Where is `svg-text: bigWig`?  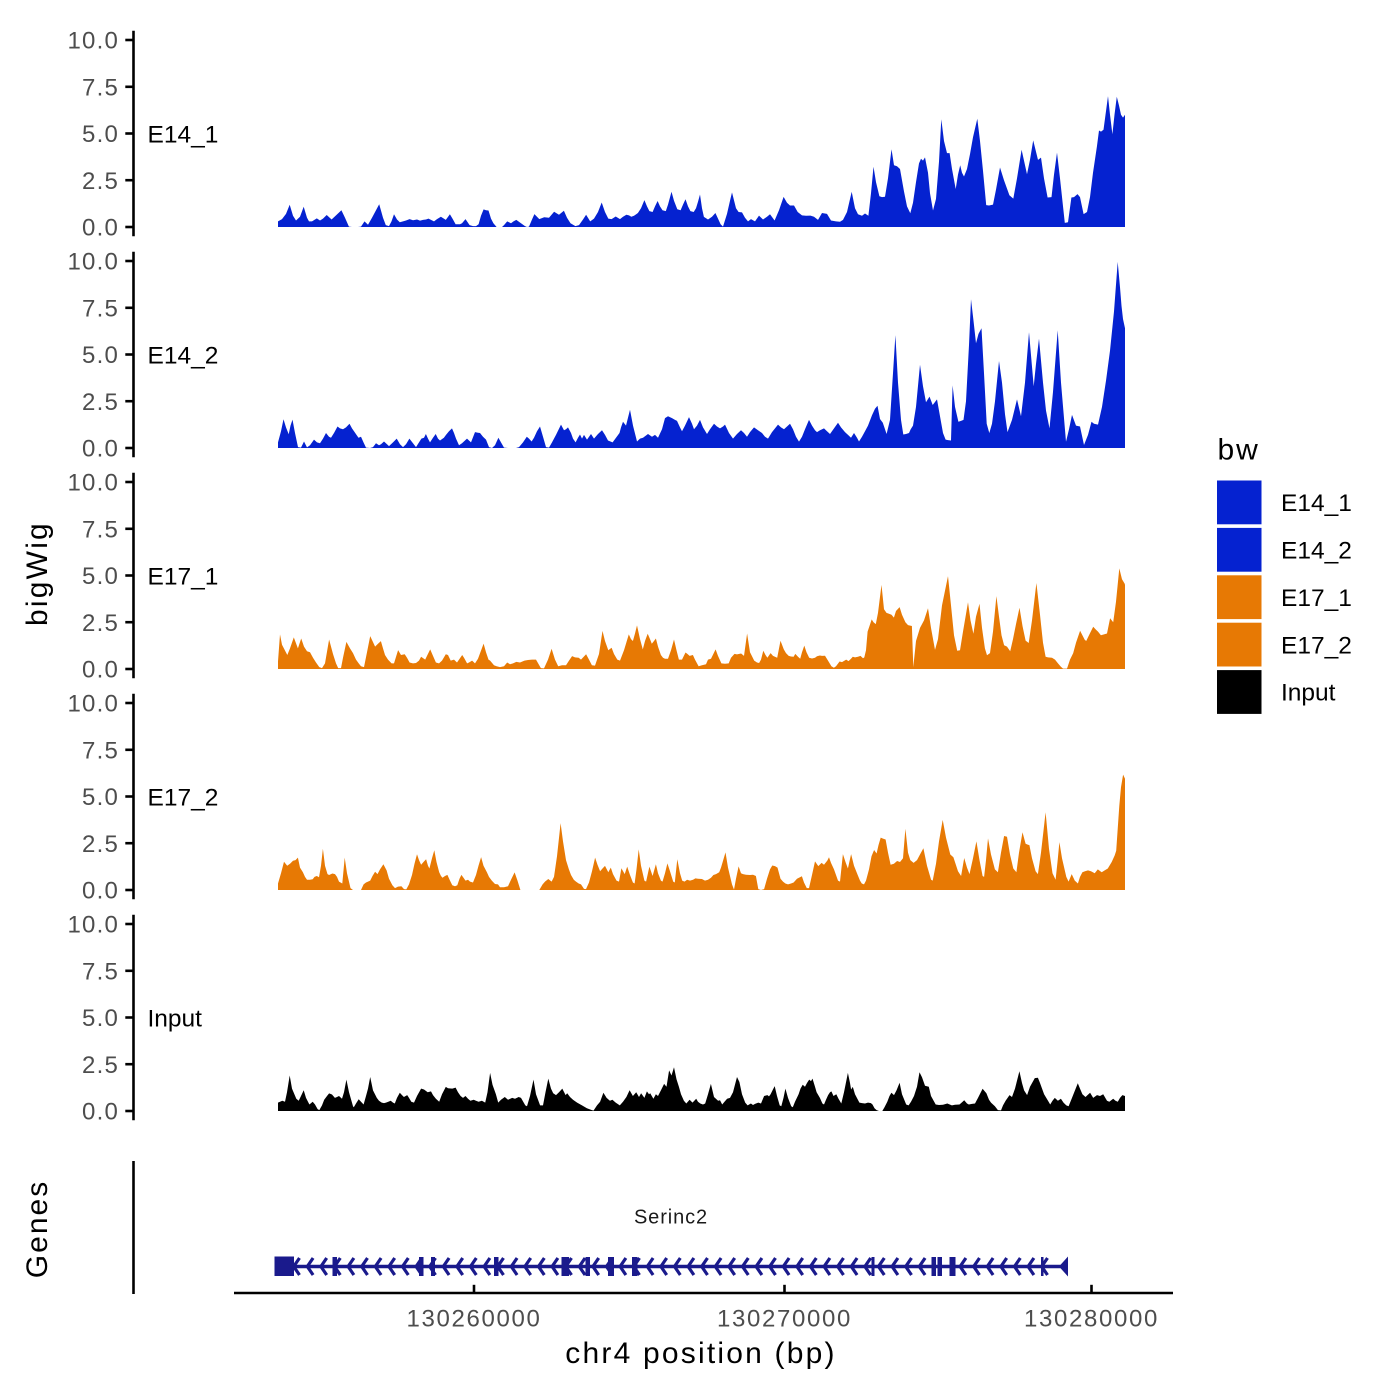 svg-text: bigWig is located at coordinates (37, 573).